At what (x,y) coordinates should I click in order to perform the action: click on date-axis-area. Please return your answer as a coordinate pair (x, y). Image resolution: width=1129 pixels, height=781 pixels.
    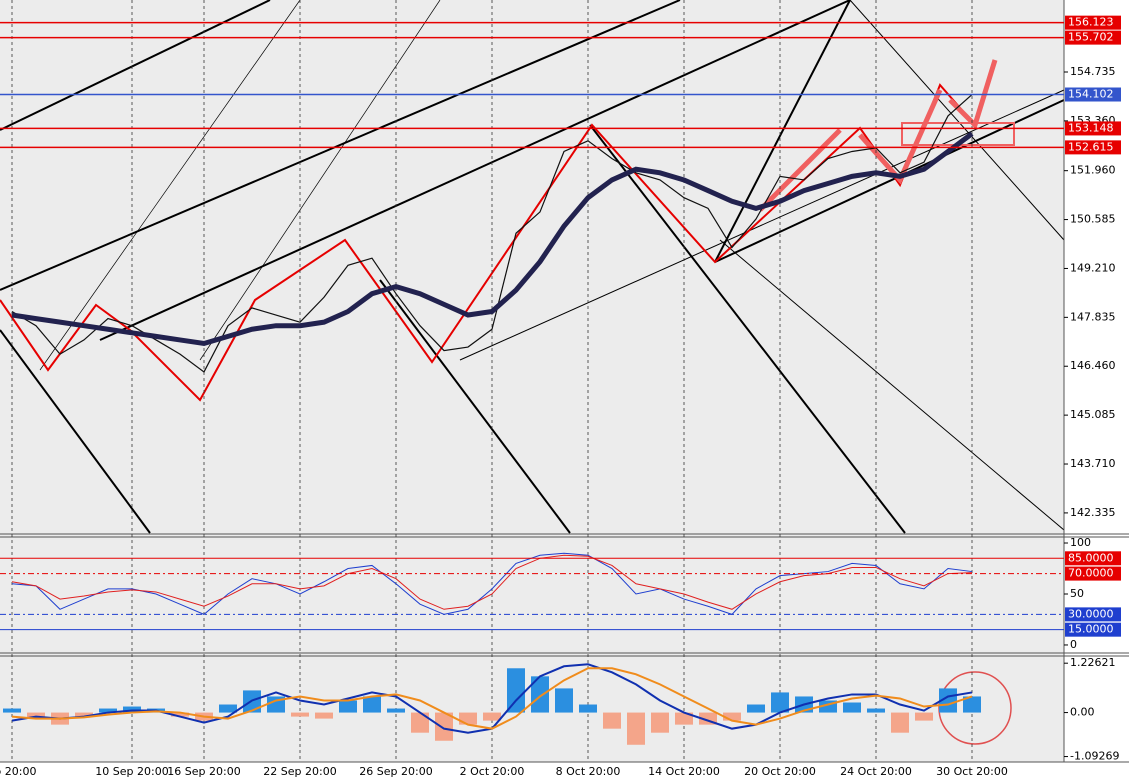
    Looking at the image, I should click on (564, 771).